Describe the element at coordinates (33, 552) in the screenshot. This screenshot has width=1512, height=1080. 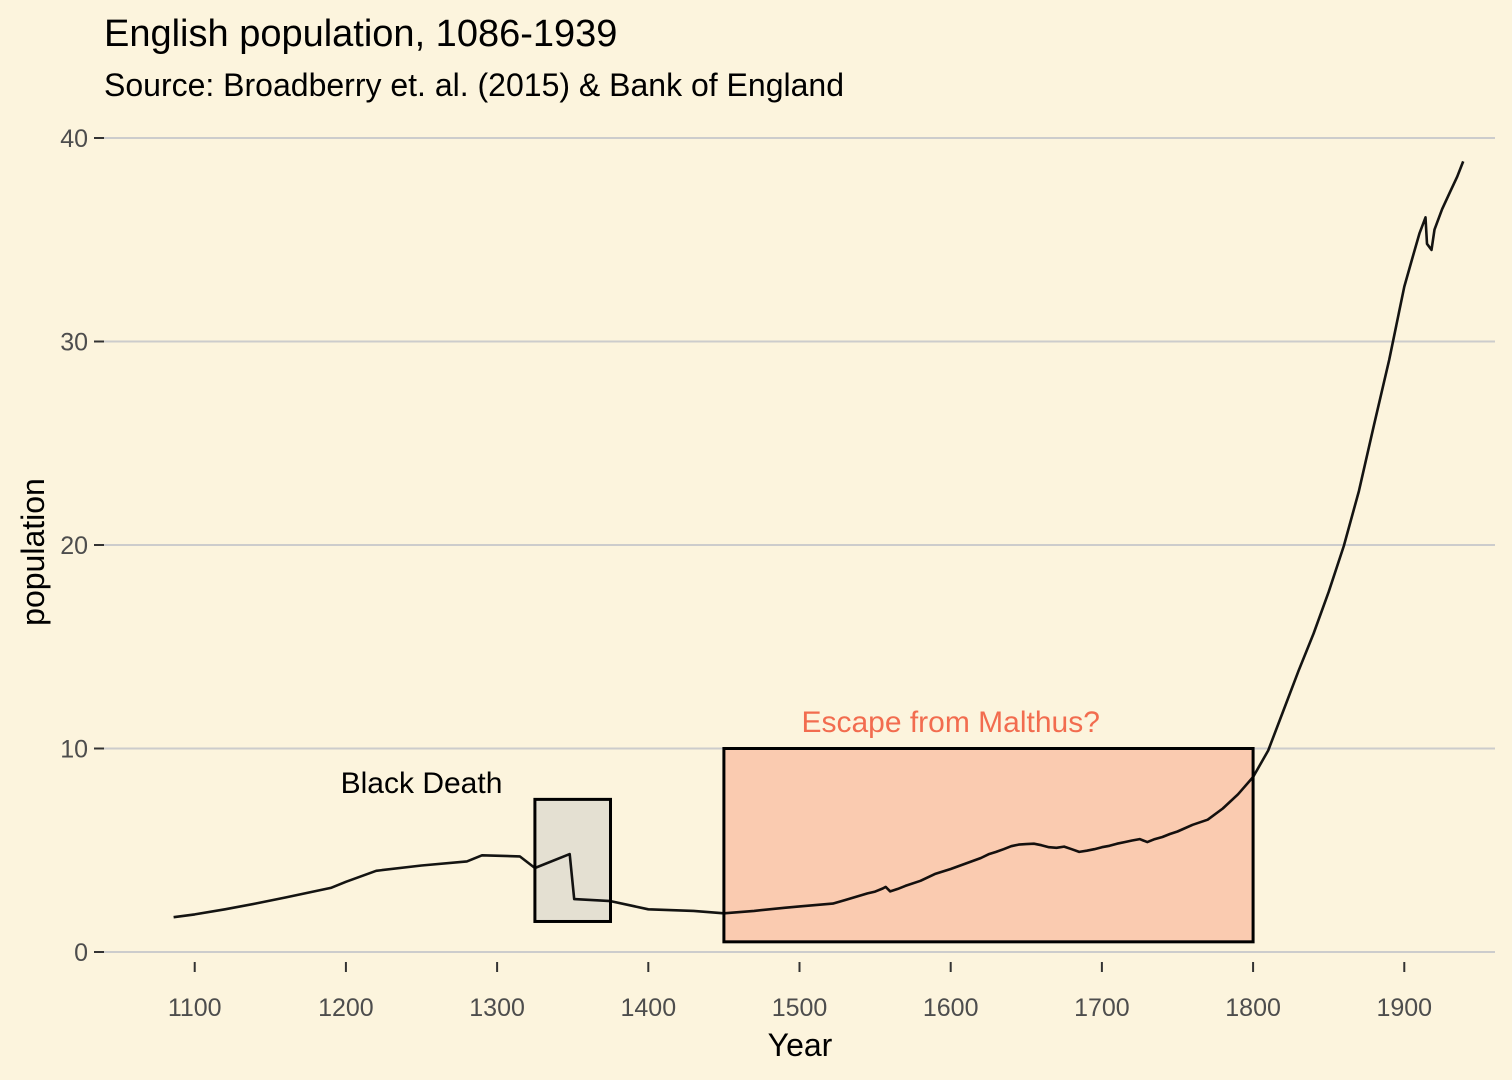
I see `y-axis-title: population` at that location.